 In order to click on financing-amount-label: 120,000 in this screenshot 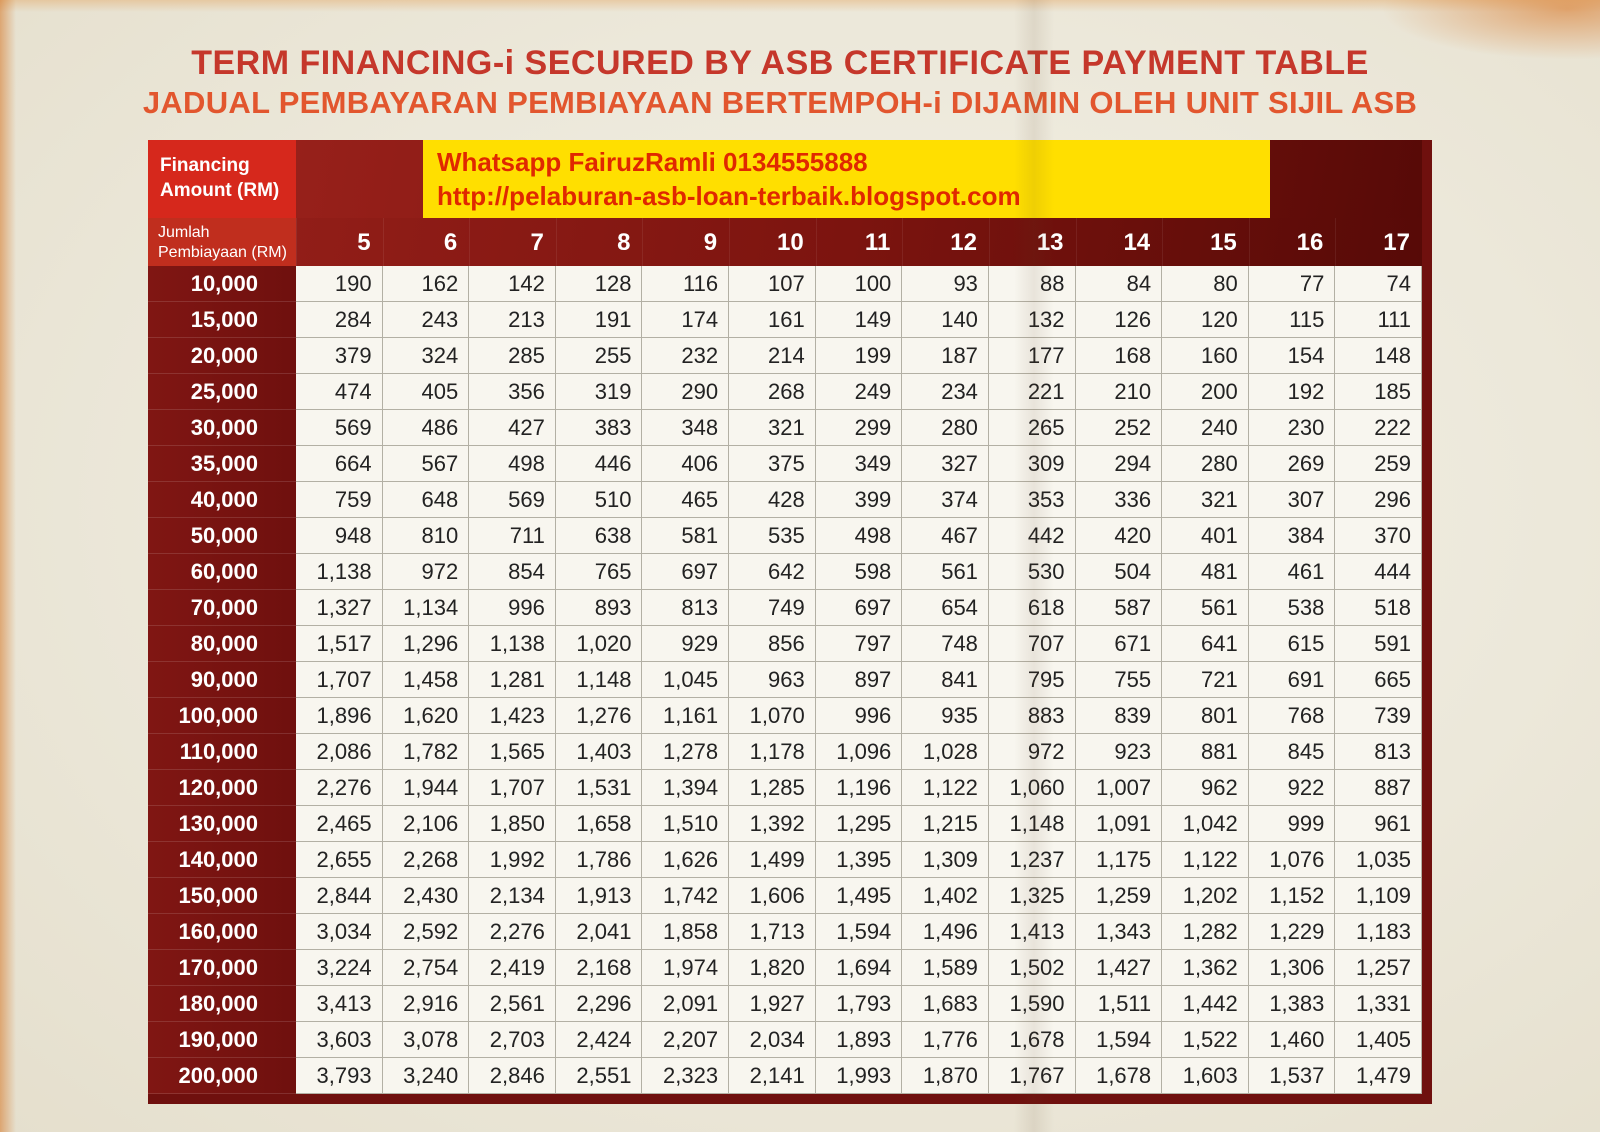, I will do `click(222, 788)`.